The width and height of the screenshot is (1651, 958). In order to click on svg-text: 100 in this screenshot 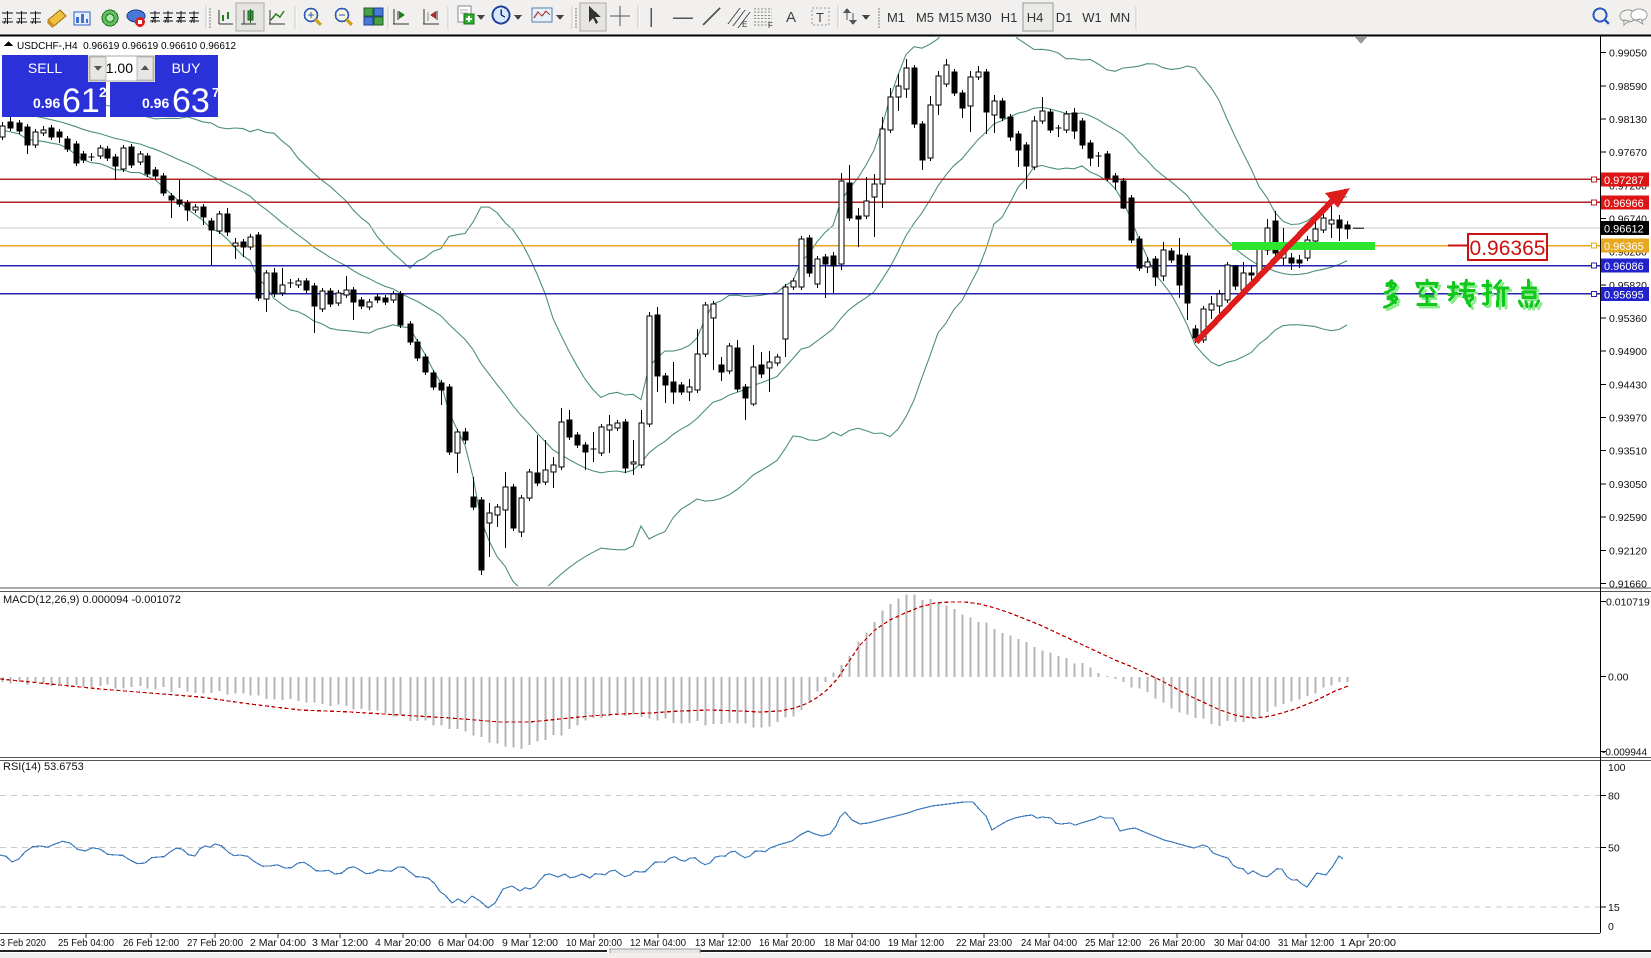, I will do `click(1617, 768)`.